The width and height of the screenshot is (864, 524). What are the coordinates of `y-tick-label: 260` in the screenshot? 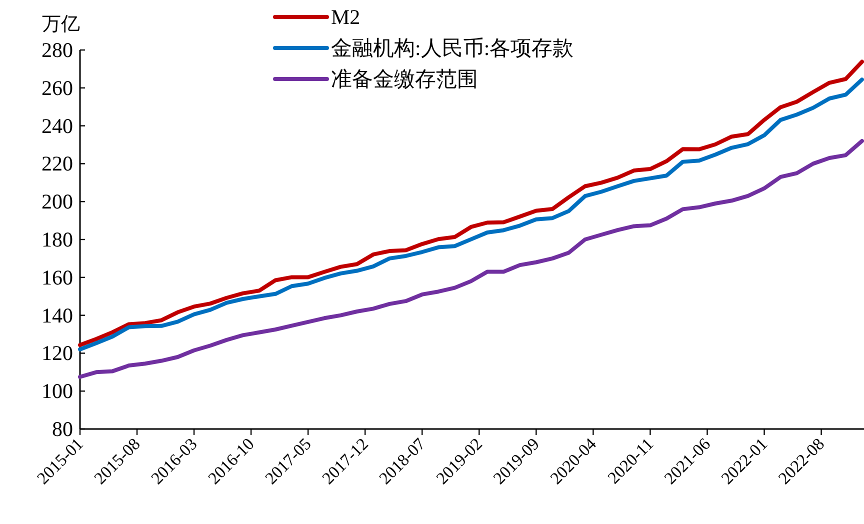 It's located at (57, 88).